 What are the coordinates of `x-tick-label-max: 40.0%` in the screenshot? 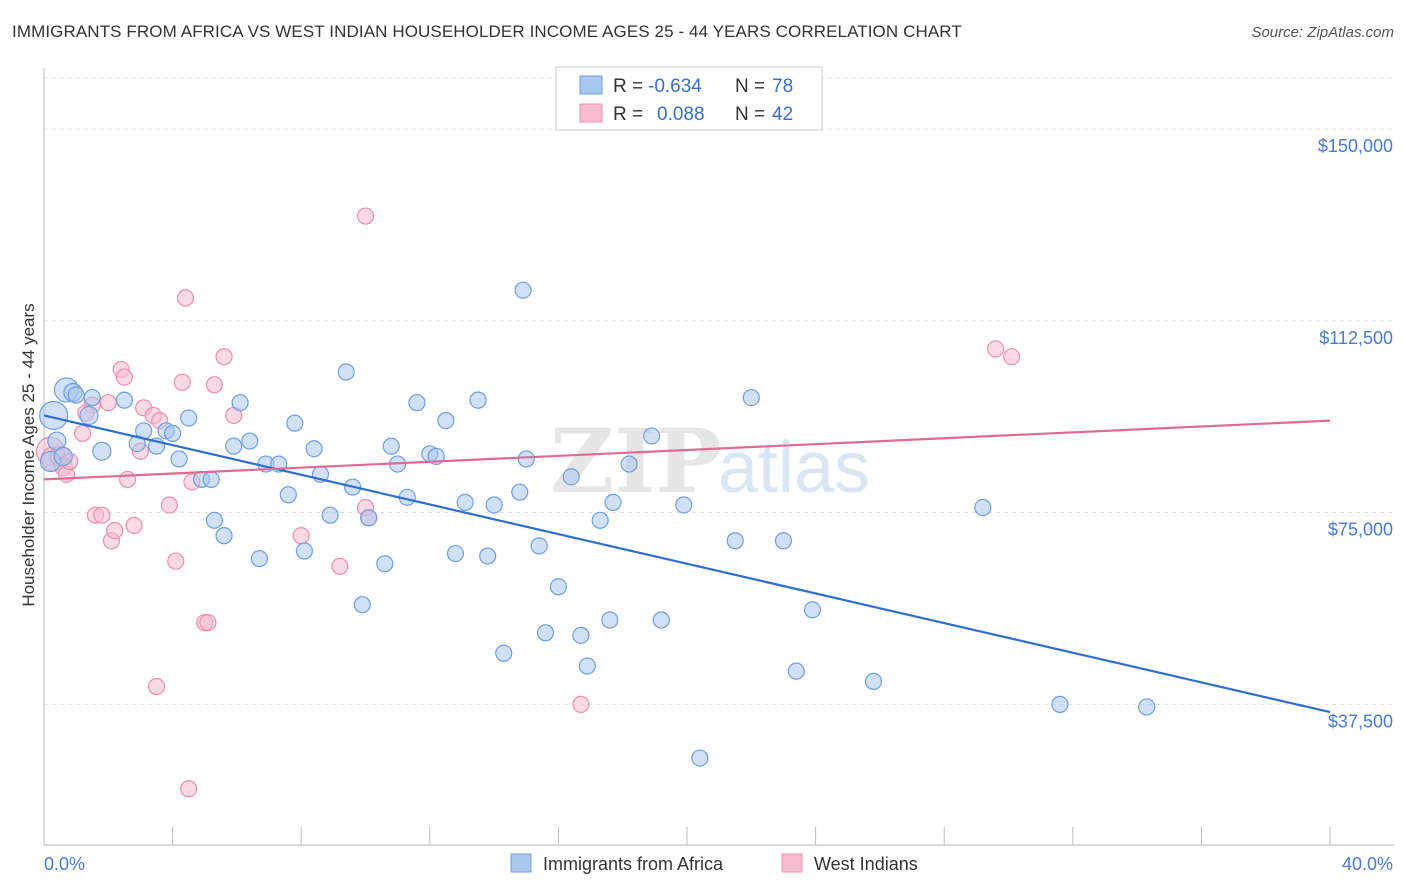 It's located at (1367, 864).